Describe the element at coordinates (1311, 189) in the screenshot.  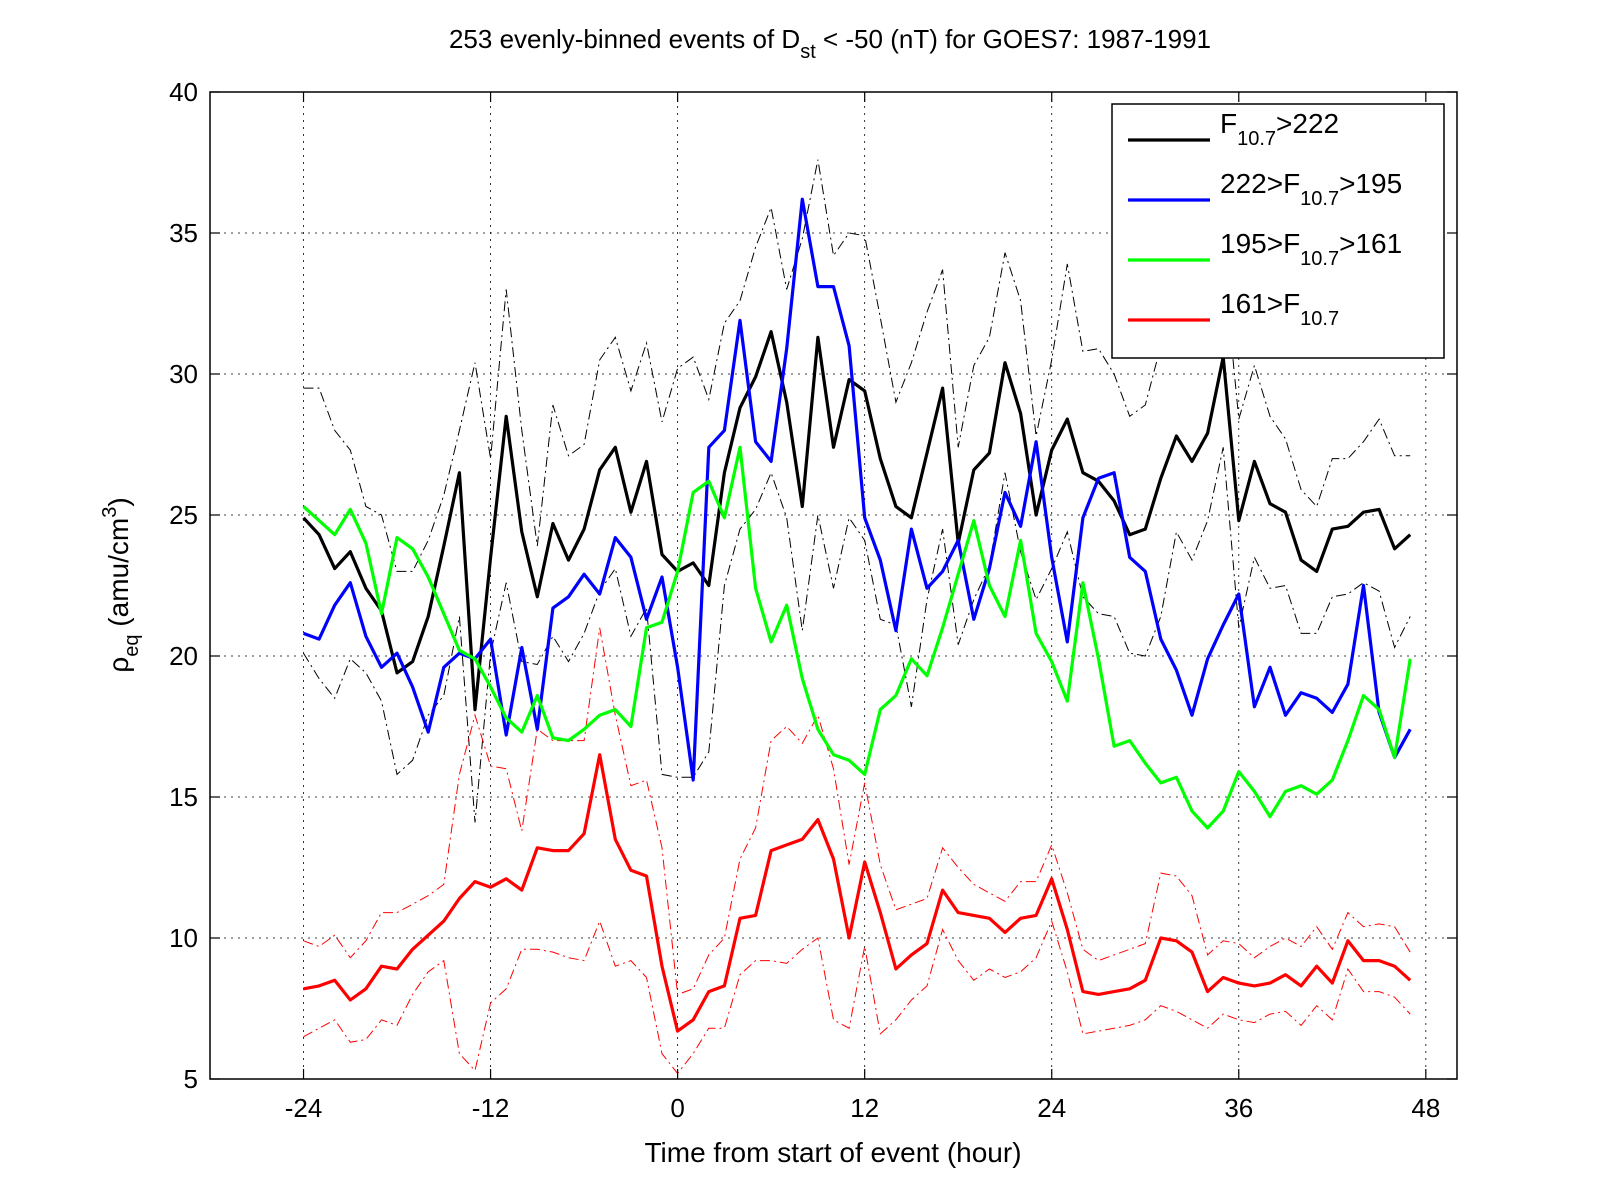
I see `legend-label: 222>F10.7>195` at that location.